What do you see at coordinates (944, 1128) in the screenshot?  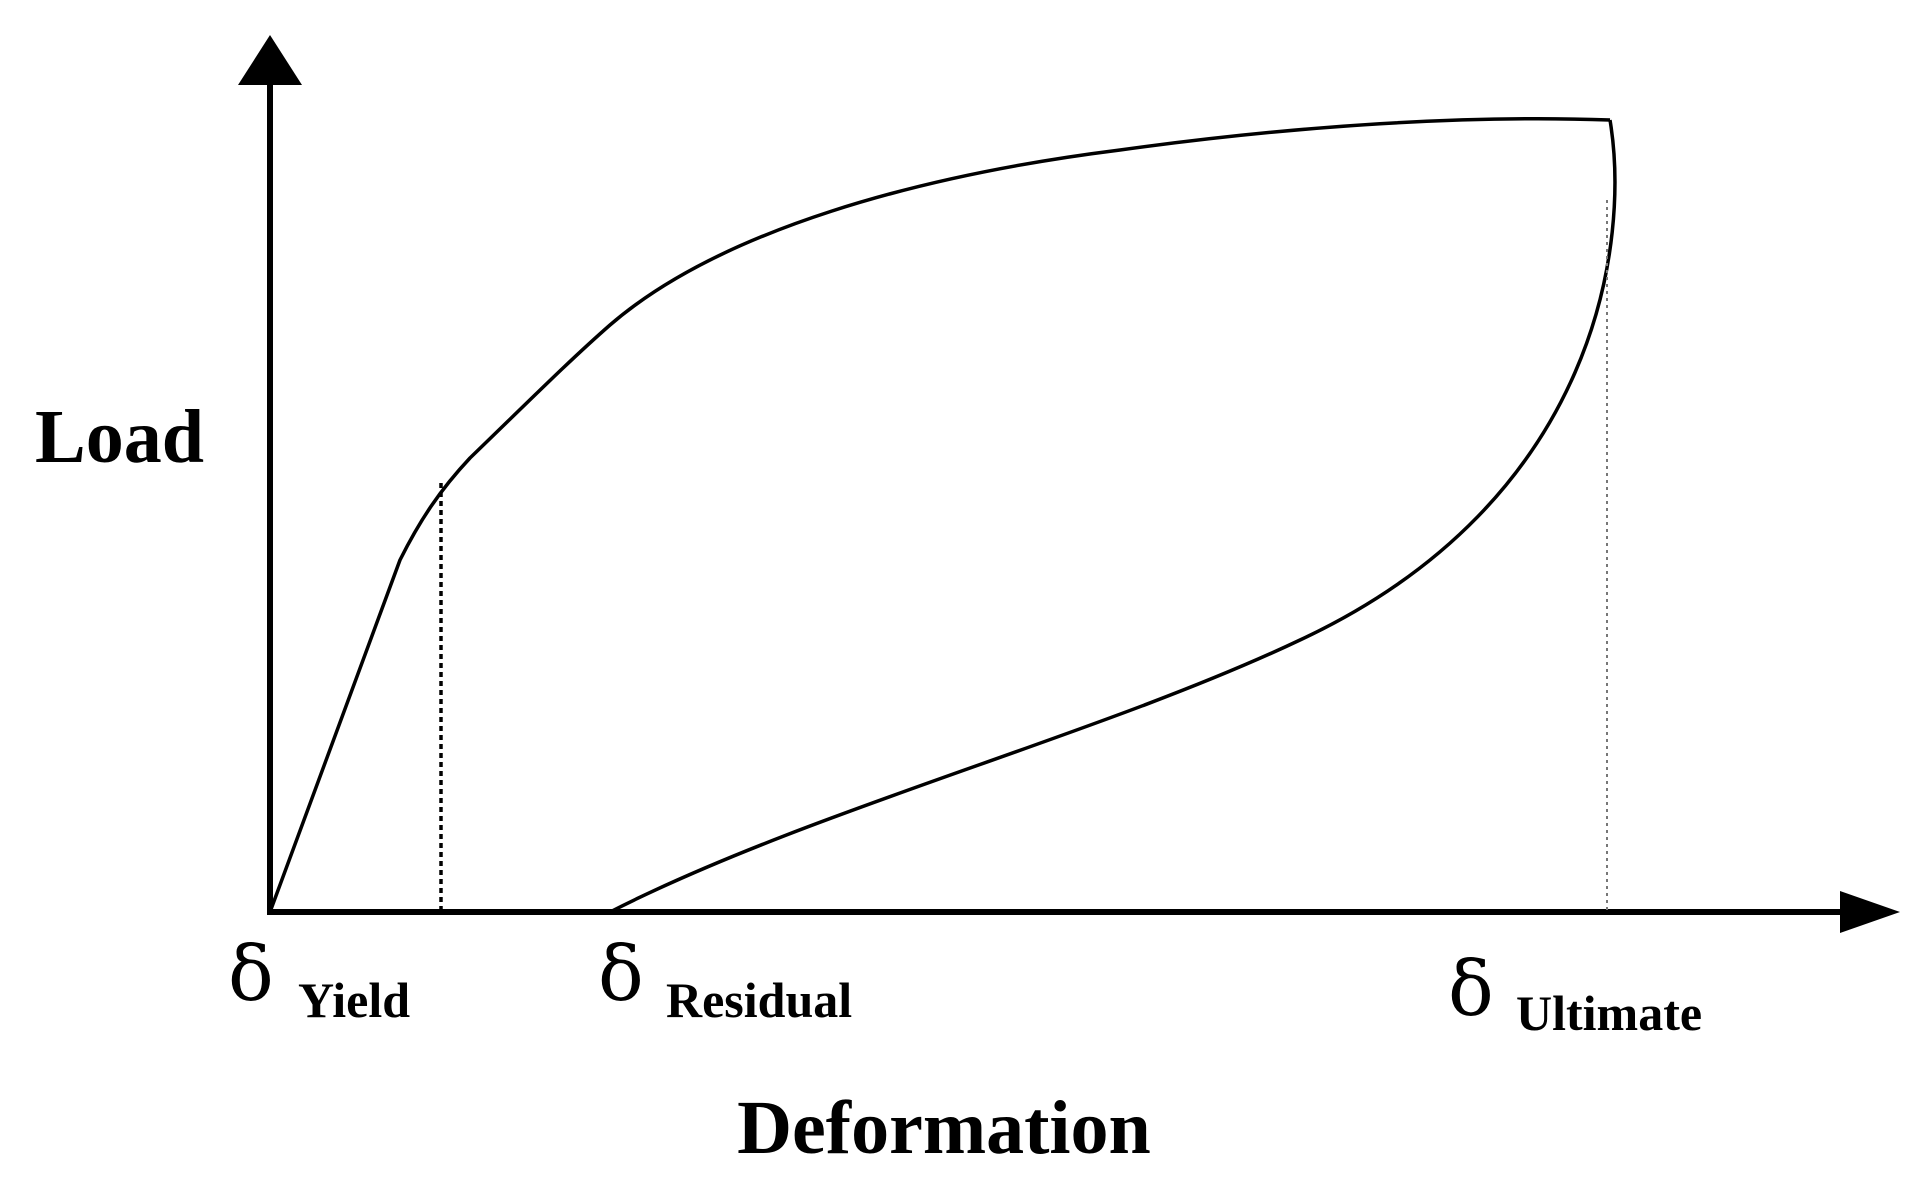 I see `x-axis-label: Deformation` at bounding box center [944, 1128].